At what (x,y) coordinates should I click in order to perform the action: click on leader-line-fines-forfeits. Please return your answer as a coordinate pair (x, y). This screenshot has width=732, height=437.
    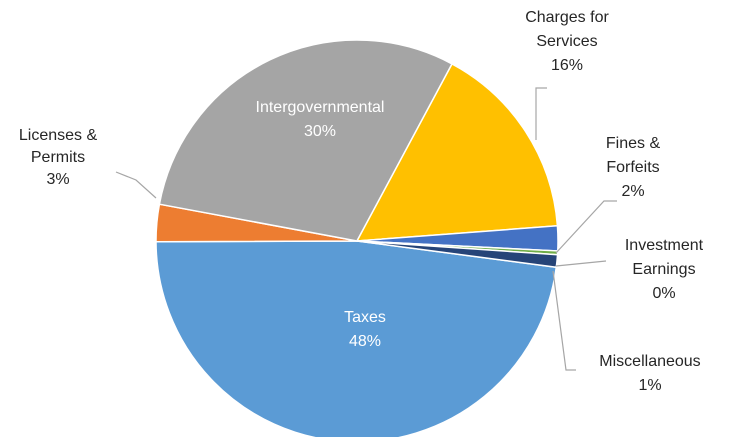
    Looking at the image, I should click on (586, 227).